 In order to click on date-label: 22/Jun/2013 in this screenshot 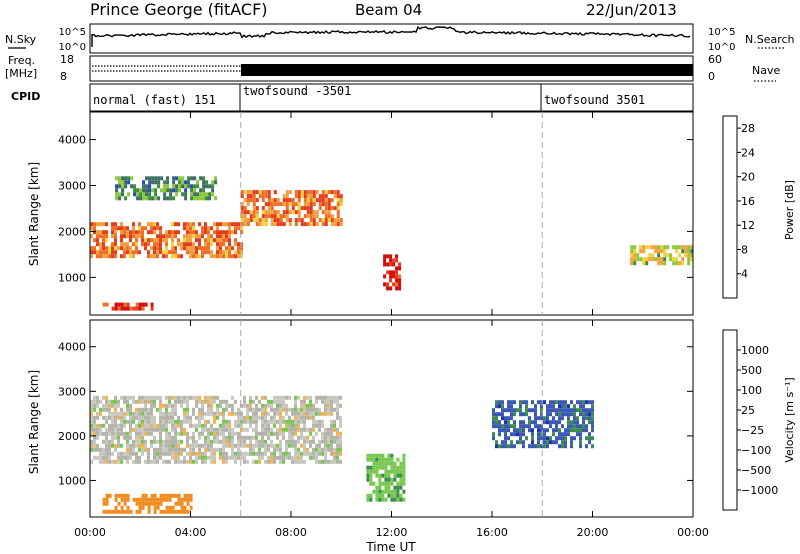, I will do `click(631, 10)`.